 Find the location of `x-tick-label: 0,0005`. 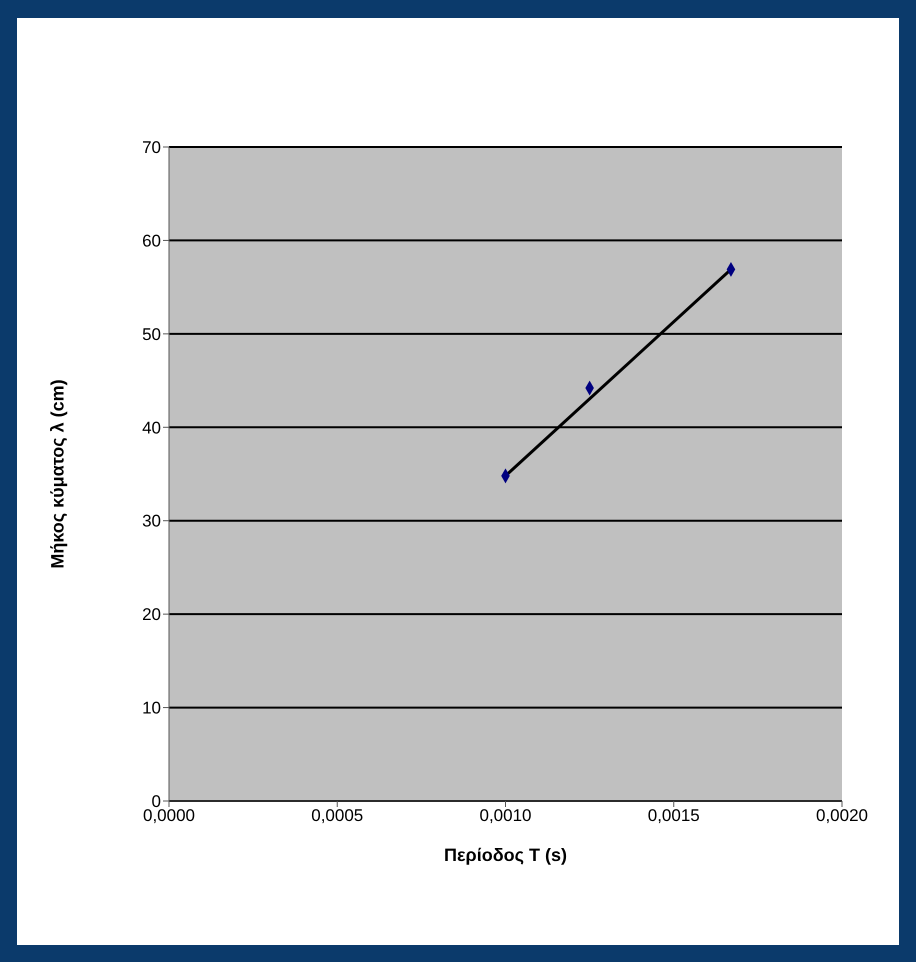

x-tick-label: 0,0005 is located at coordinates (337, 816).